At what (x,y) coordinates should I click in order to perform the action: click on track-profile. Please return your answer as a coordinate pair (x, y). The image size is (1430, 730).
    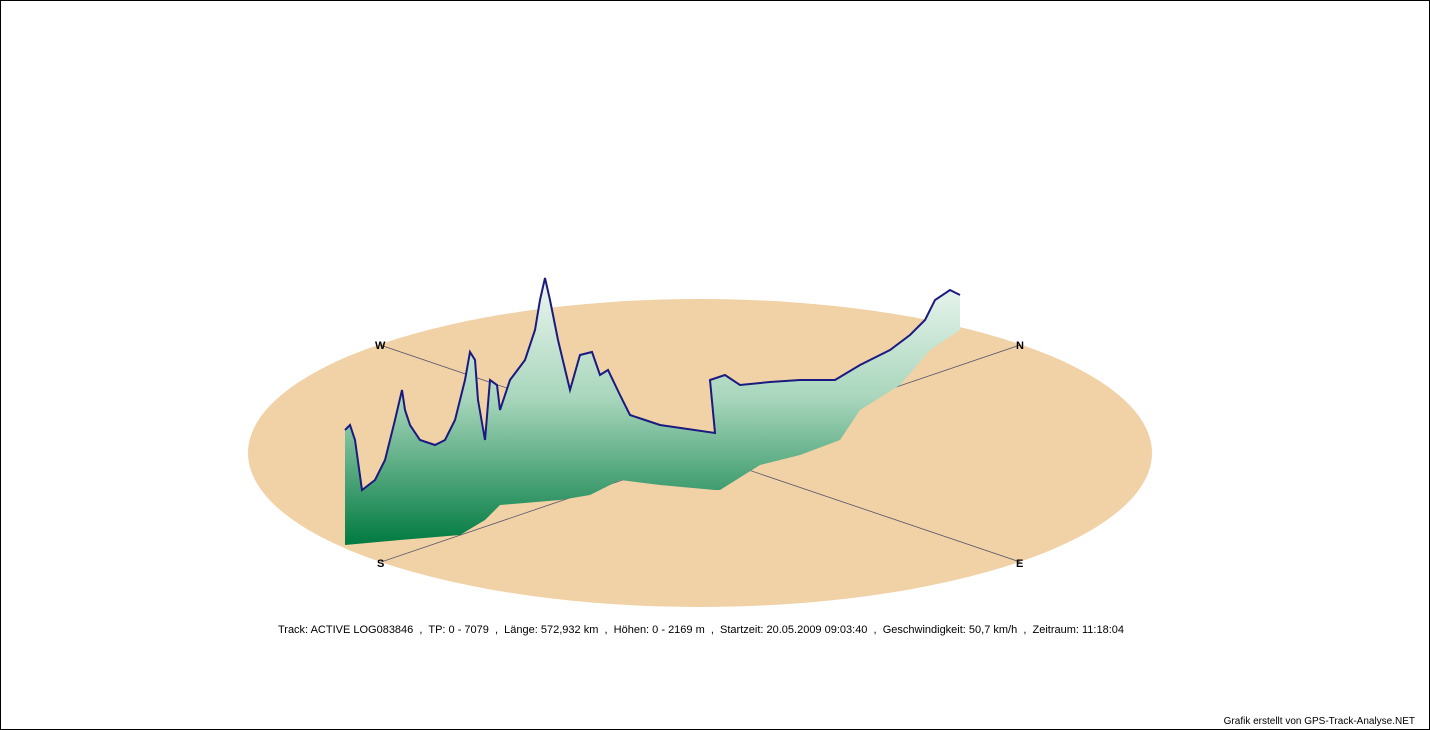
    Looking at the image, I should click on (652, 384).